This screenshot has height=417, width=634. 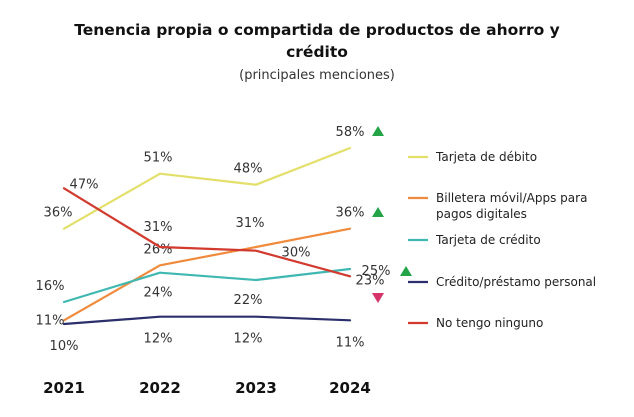 What do you see at coordinates (350, 132) in the screenshot?
I see `data-label: 58%` at bounding box center [350, 132].